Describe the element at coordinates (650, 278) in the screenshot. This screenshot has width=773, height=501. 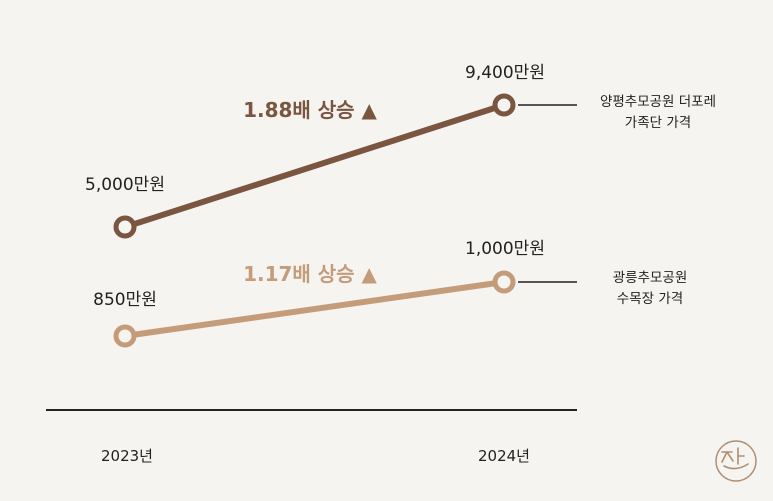
I see `legend-label: 광릉추모공원` at that location.